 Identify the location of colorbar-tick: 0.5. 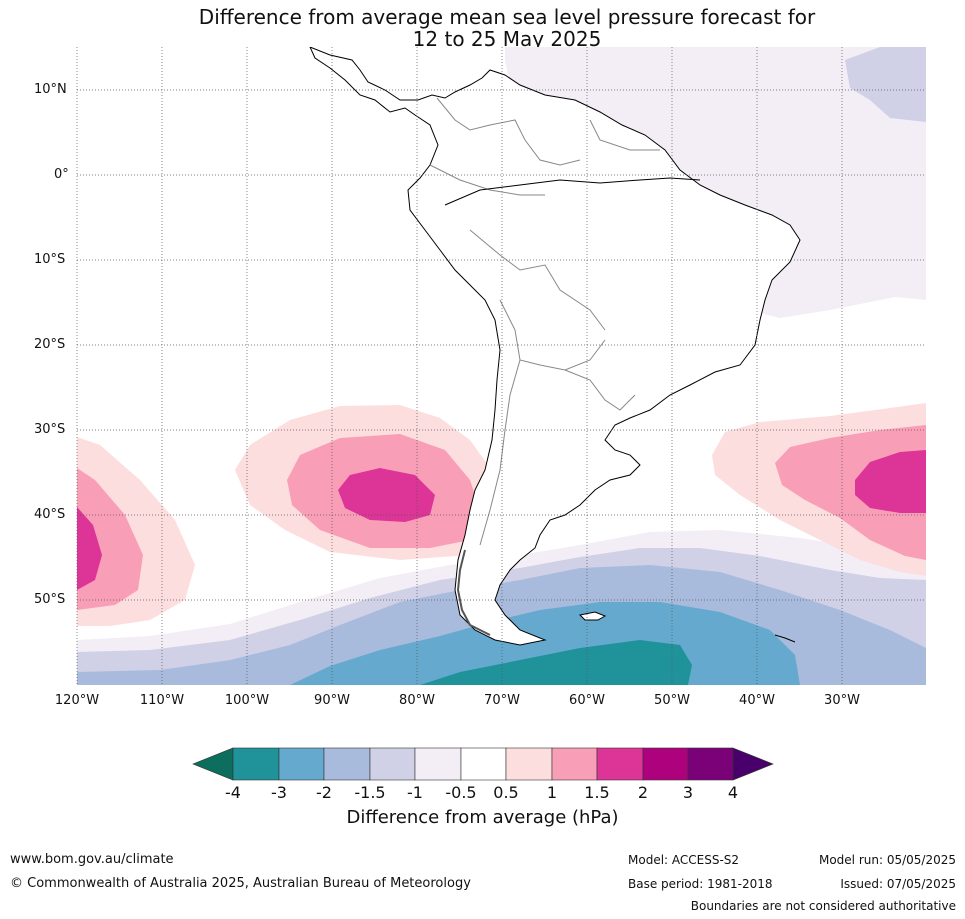
(506, 792).